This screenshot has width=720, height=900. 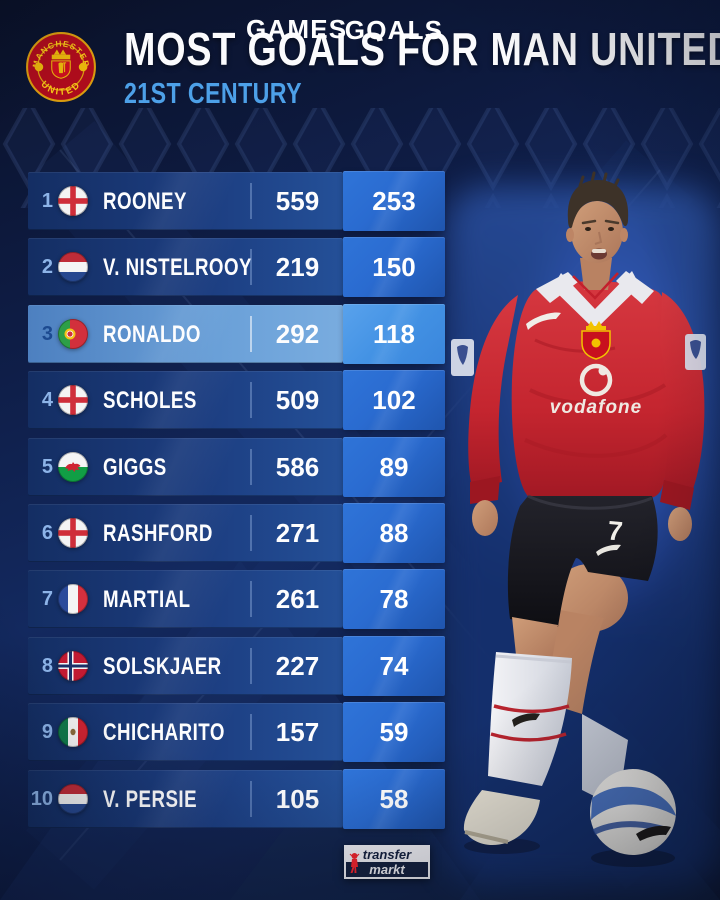 What do you see at coordinates (147, 600) in the screenshot?
I see `player-name: MARTIAL` at bounding box center [147, 600].